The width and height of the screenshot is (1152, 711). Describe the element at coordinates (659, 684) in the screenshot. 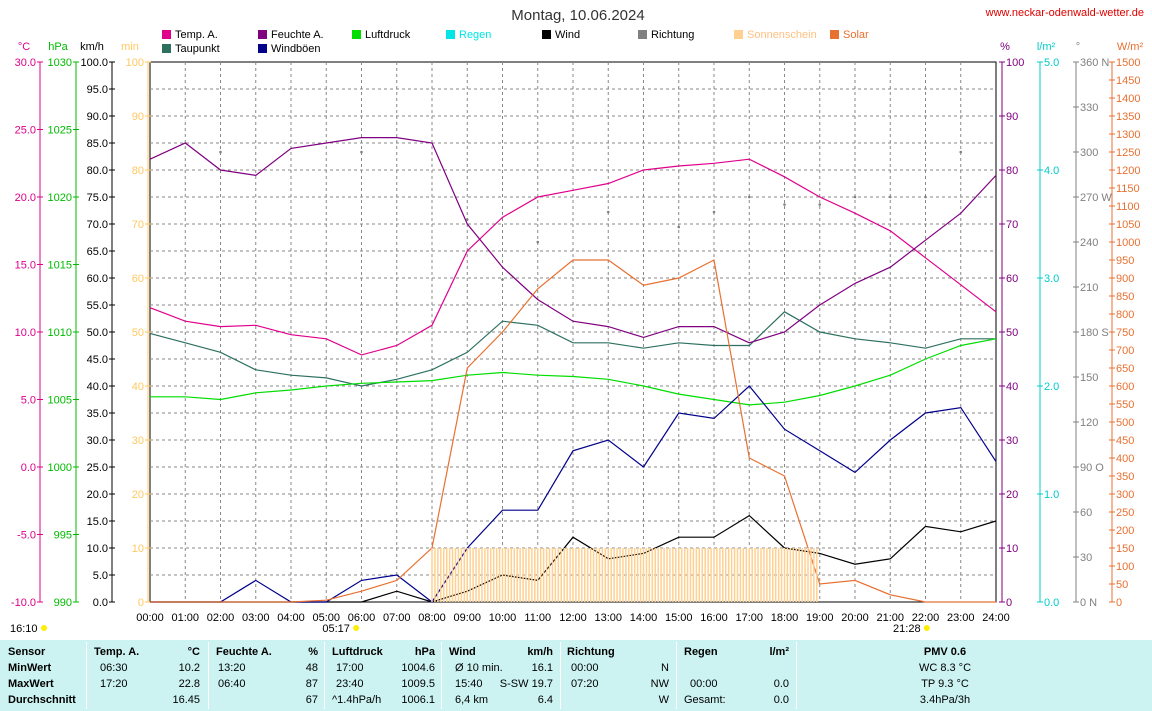

I see `summary-direction-d2: NW` at that location.